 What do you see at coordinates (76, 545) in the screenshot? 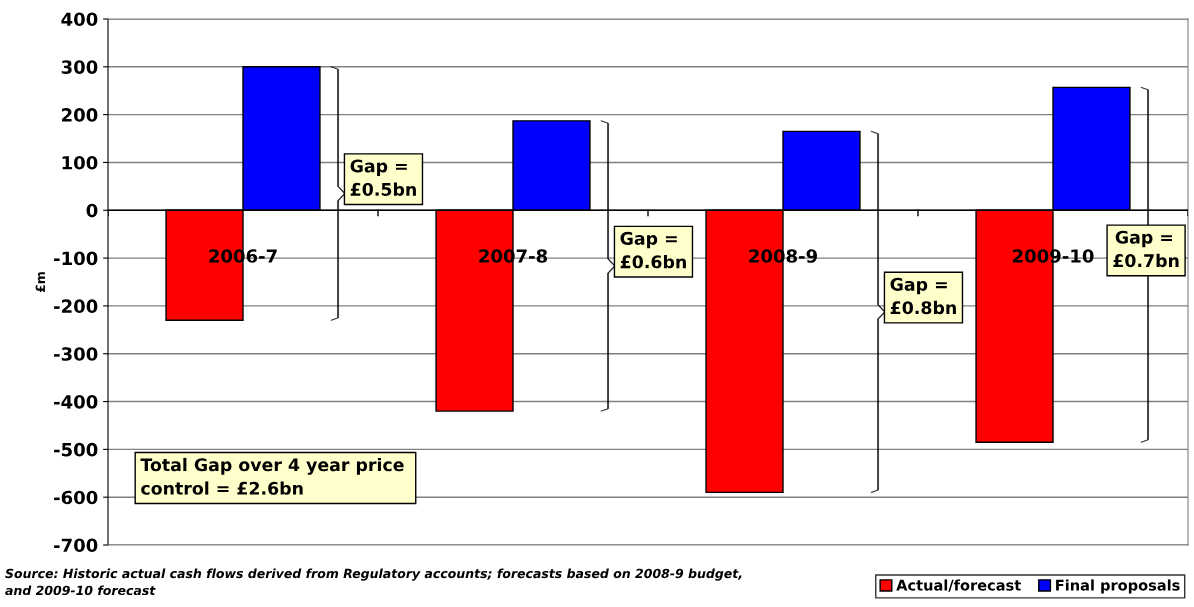
I see `y-tick-label: -700` at bounding box center [76, 545].